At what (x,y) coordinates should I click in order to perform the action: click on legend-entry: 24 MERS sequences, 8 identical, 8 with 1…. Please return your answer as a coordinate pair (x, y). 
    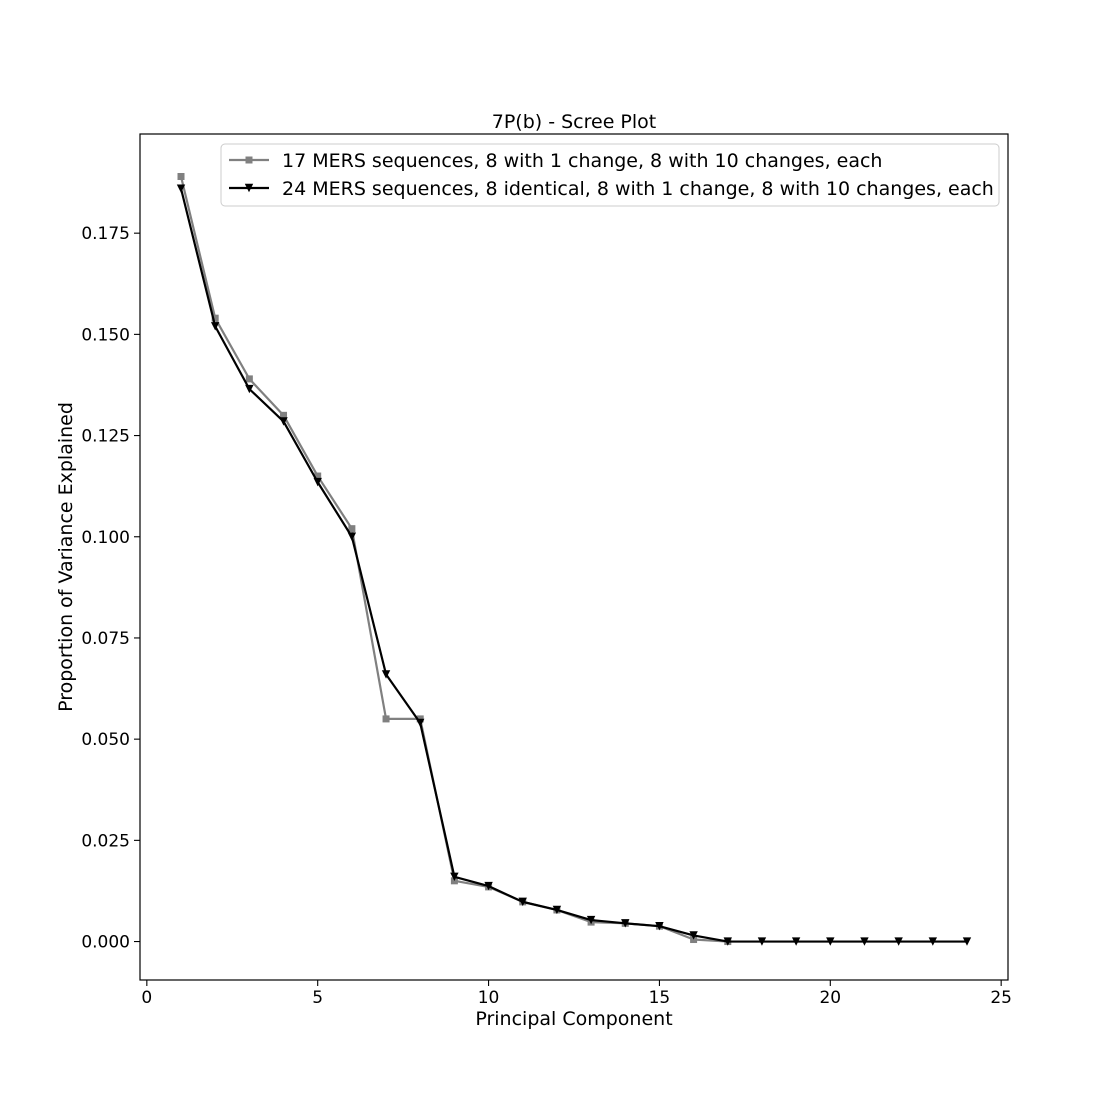
    Looking at the image, I should click on (611, 189).